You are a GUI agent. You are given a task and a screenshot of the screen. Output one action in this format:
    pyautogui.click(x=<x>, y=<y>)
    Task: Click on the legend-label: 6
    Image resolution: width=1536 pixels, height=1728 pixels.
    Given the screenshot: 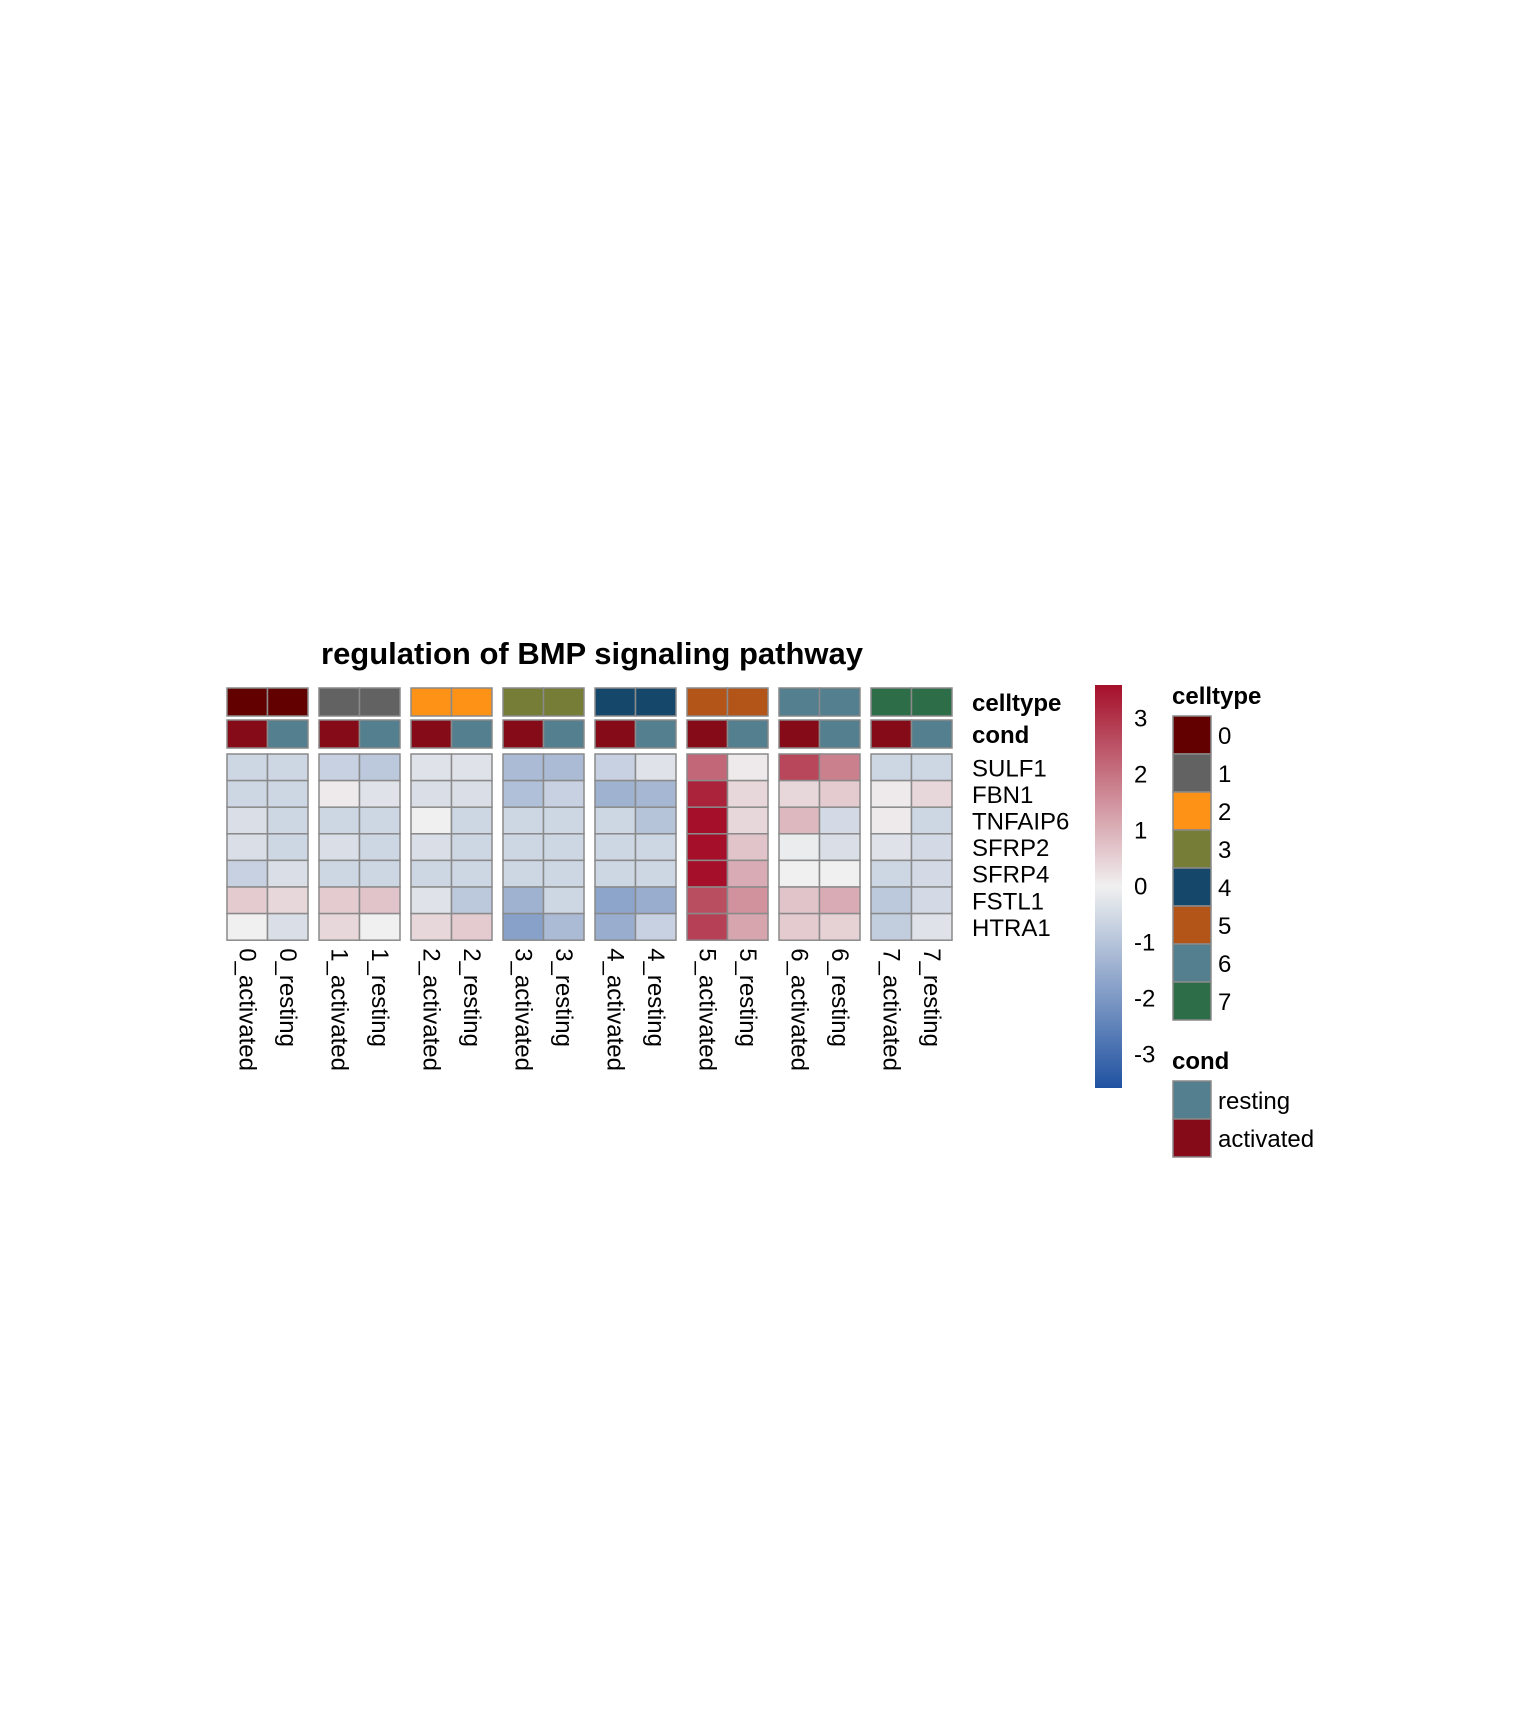 What is the action you would take?
    pyautogui.click(x=1224, y=964)
    